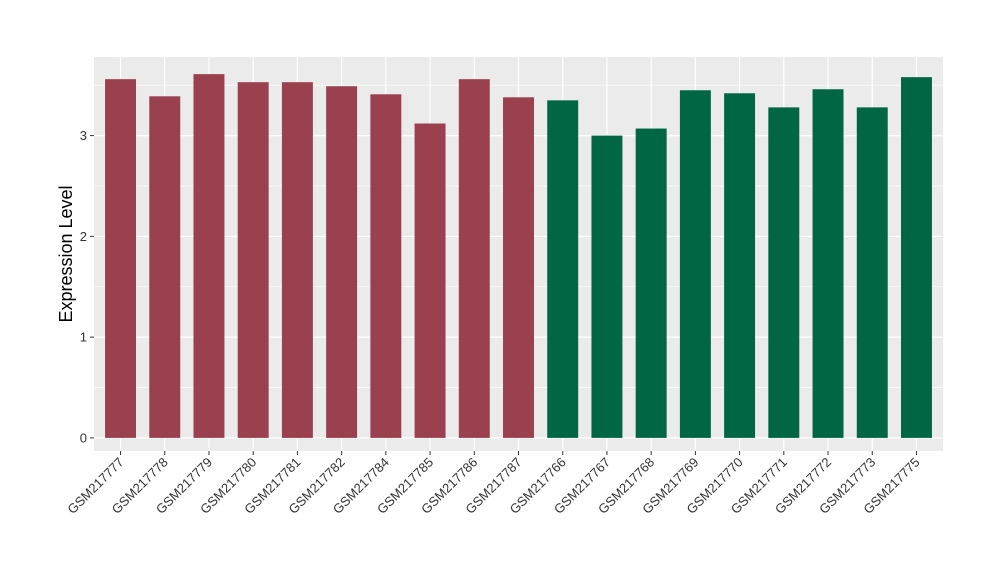 The image size is (1000, 580). Describe the element at coordinates (474, 258) in the screenshot. I see `bar-GSM217786` at that location.